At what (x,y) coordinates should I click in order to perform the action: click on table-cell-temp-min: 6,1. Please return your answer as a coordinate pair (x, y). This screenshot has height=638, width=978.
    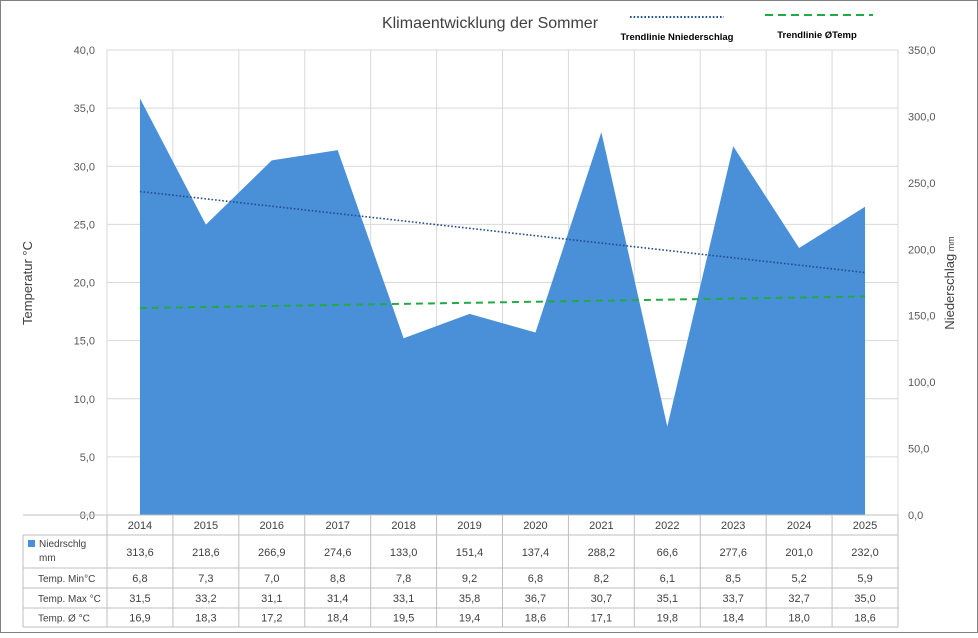
    Looking at the image, I should click on (667, 579).